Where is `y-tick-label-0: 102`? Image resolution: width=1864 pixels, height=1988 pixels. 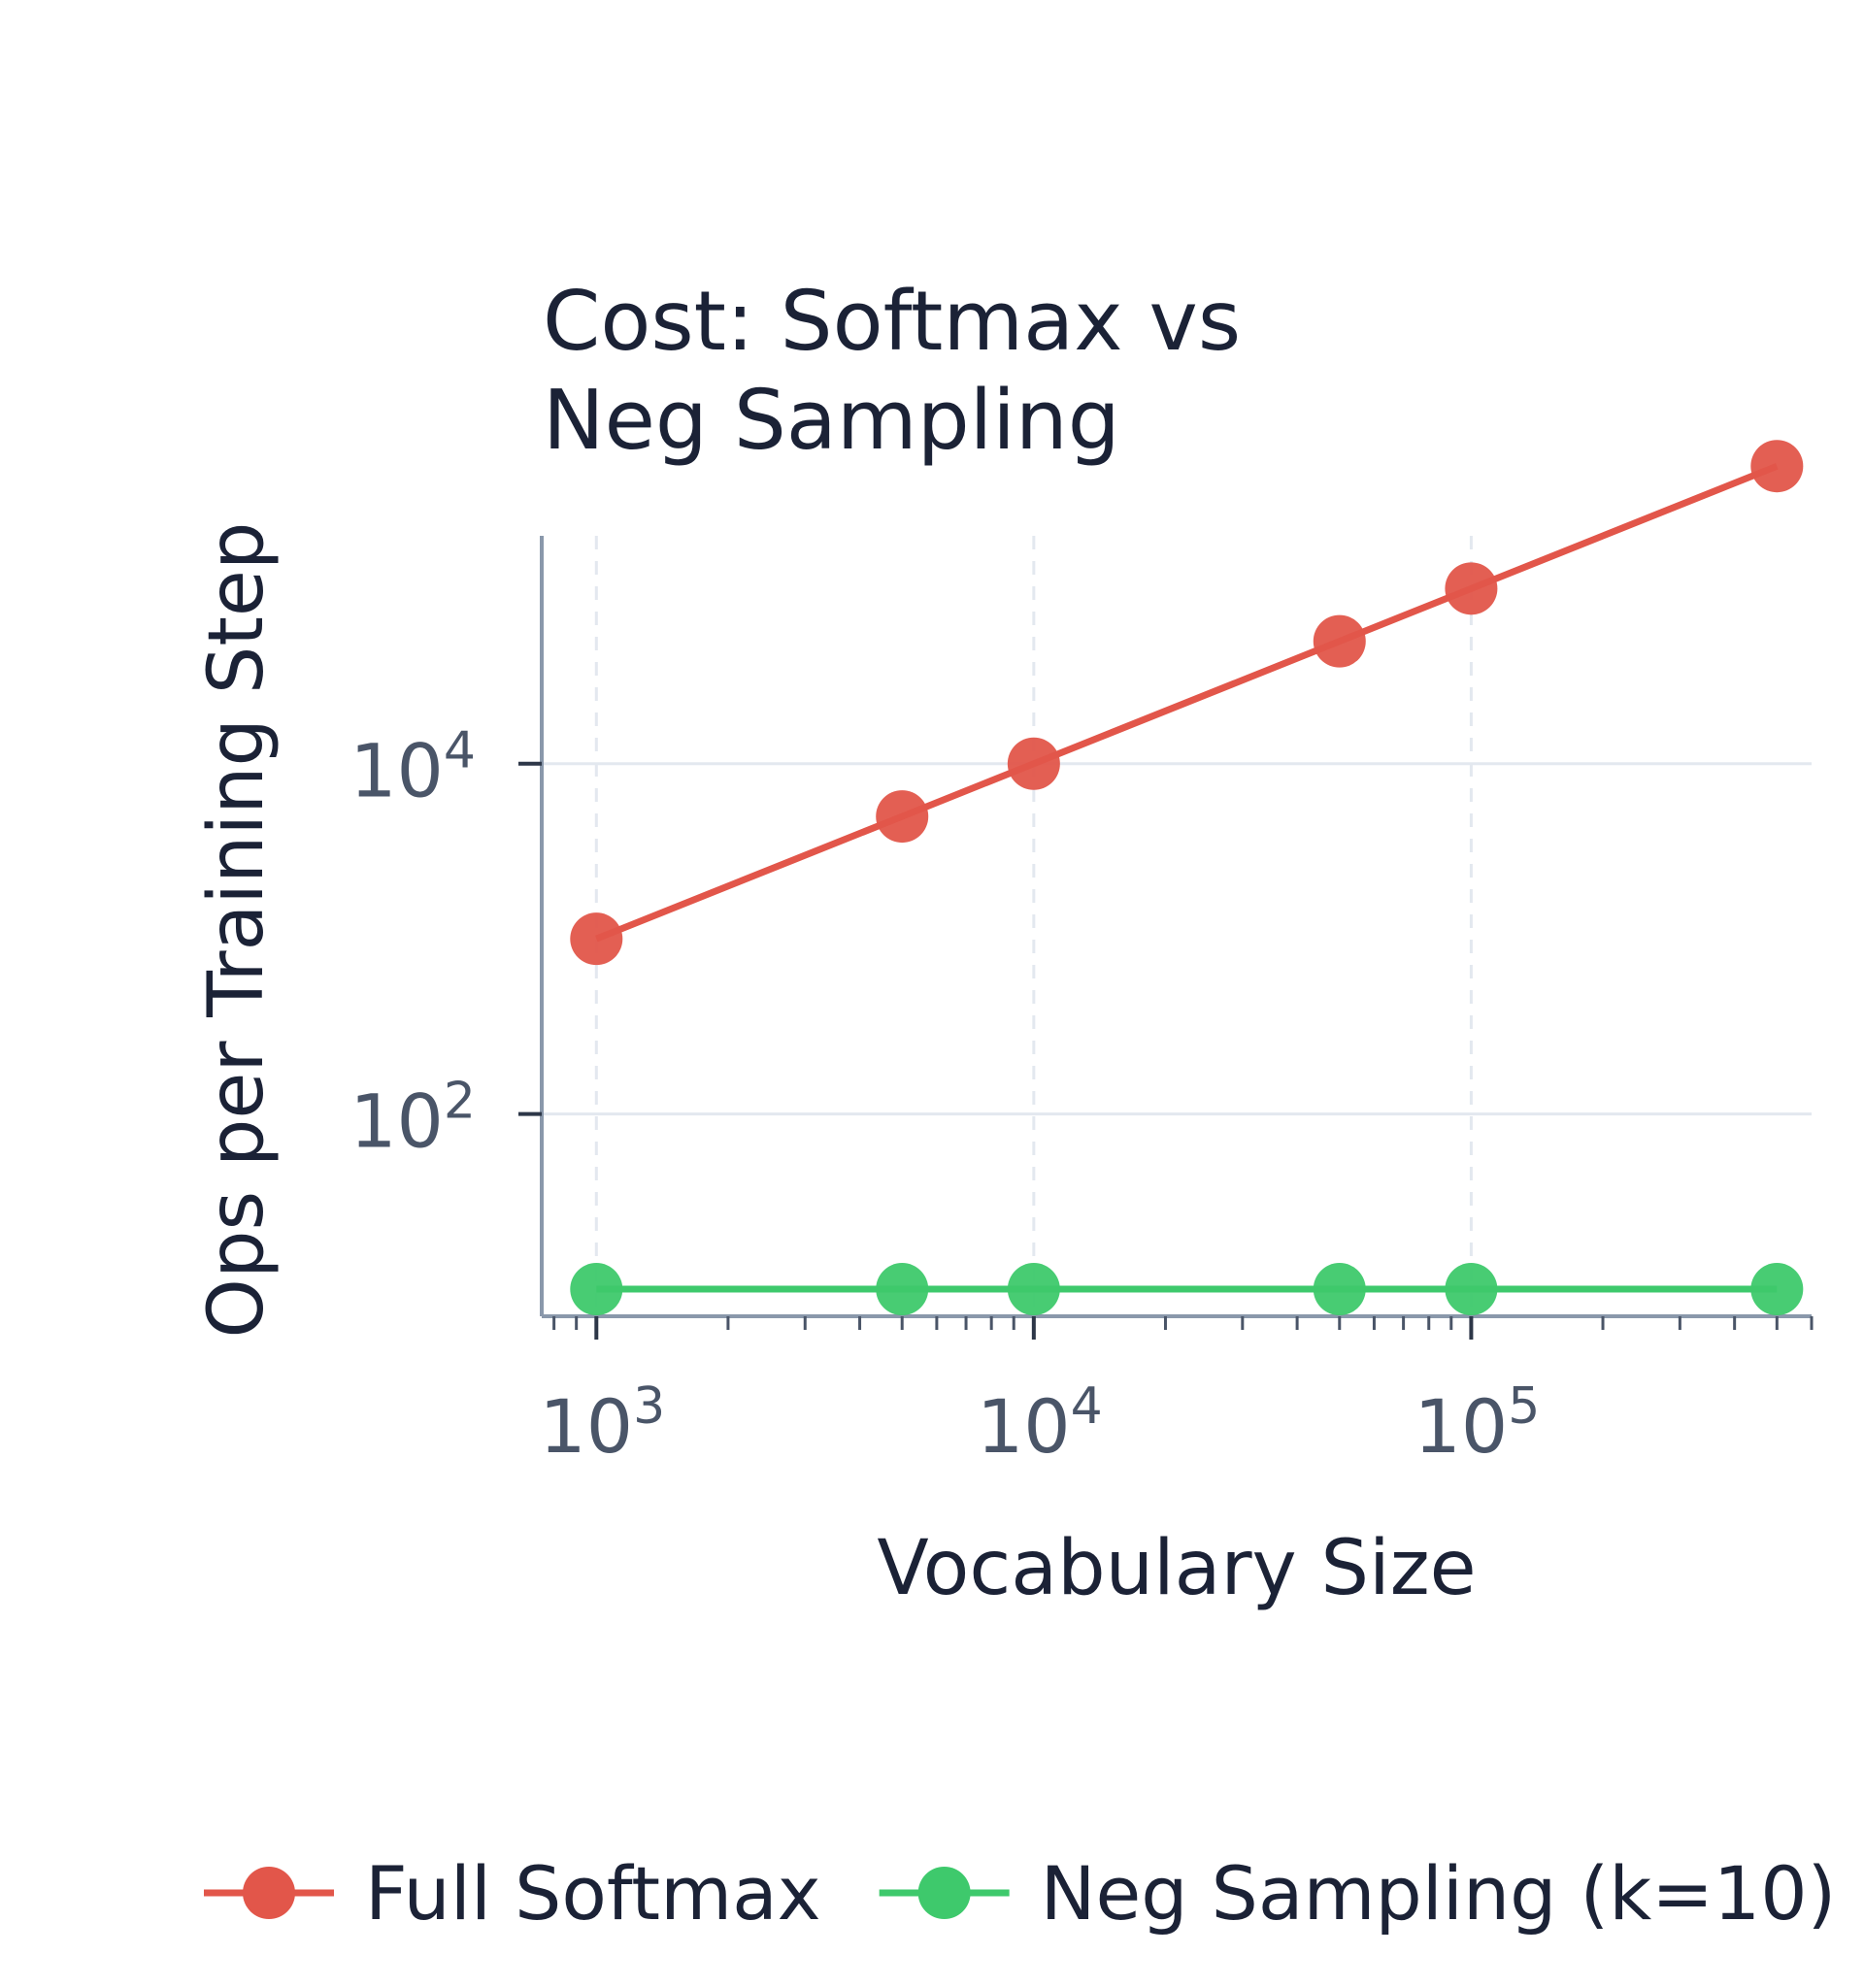
y-tick-label-0: 102 is located at coordinates (413, 1119).